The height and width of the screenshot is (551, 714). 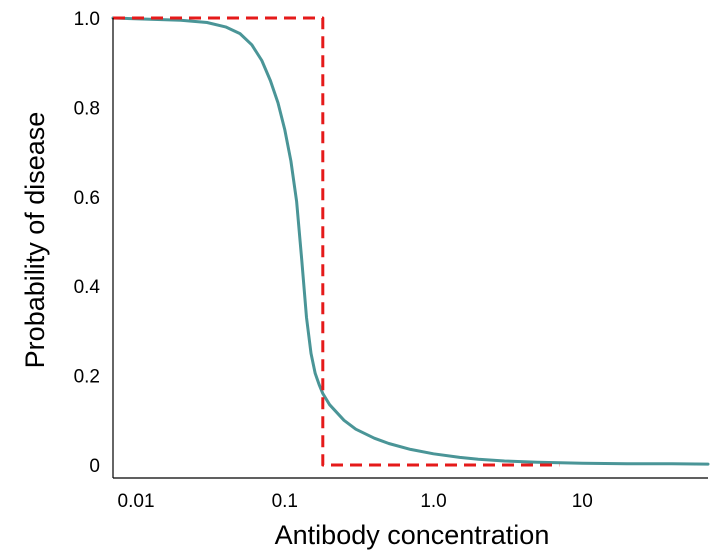 What do you see at coordinates (87, 108) in the screenshot?
I see `y-tick-label: 0.8` at bounding box center [87, 108].